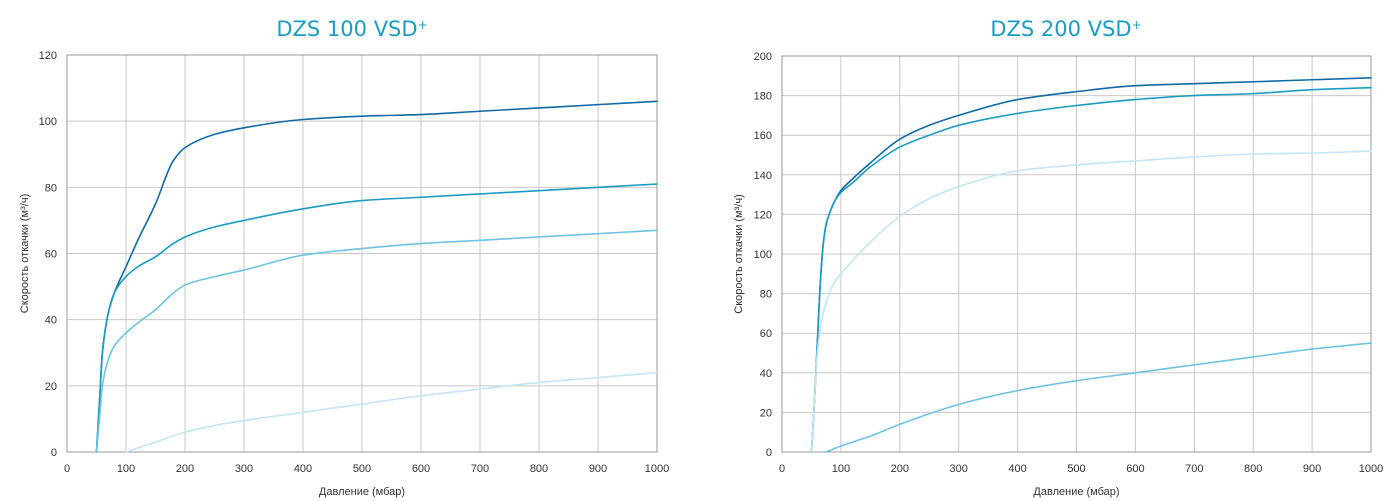  Describe the element at coordinates (763, 97) in the screenshot. I see `y-tick-label: 180` at that location.